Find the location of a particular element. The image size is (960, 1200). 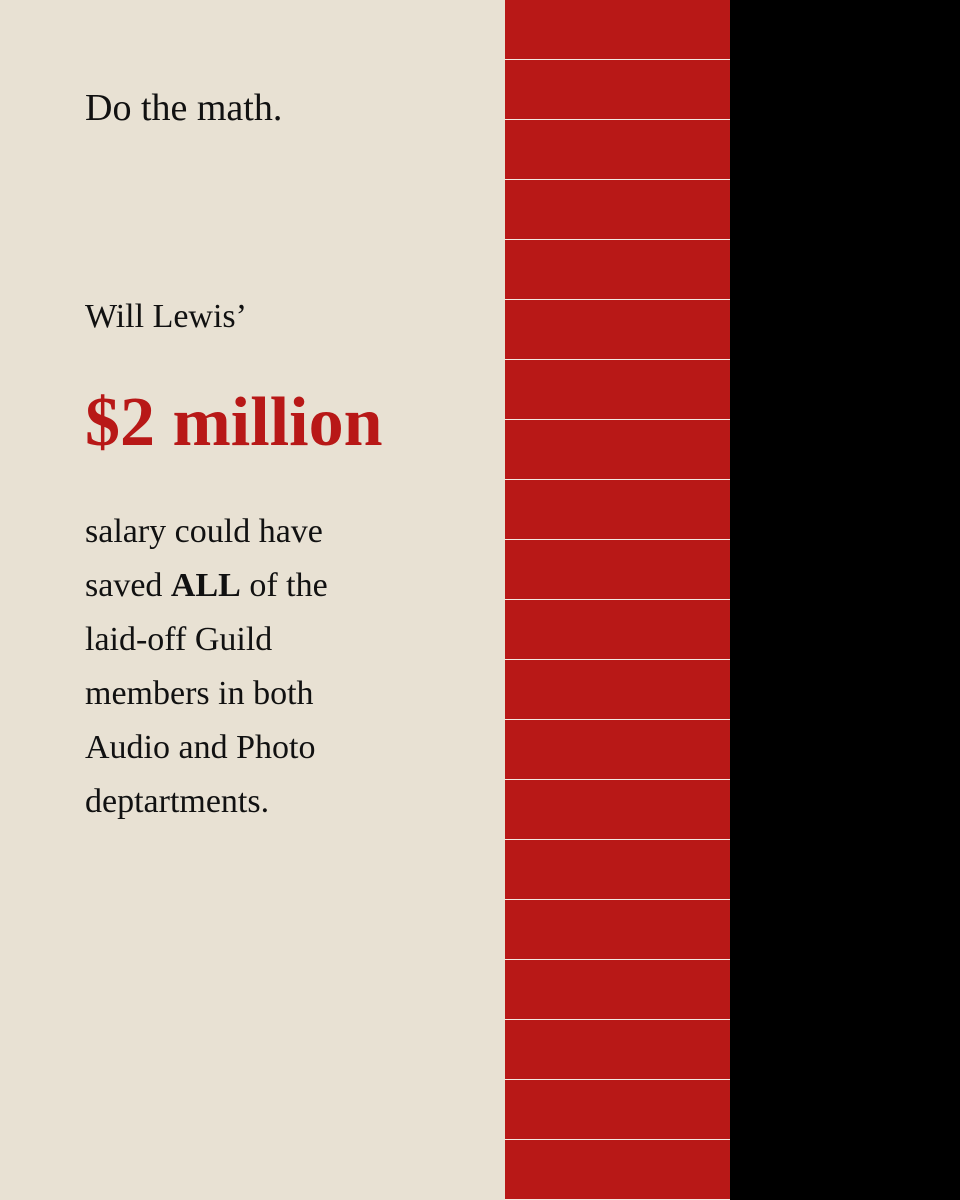

body-line: saved ALL of the is located at coordinates (206, 586).